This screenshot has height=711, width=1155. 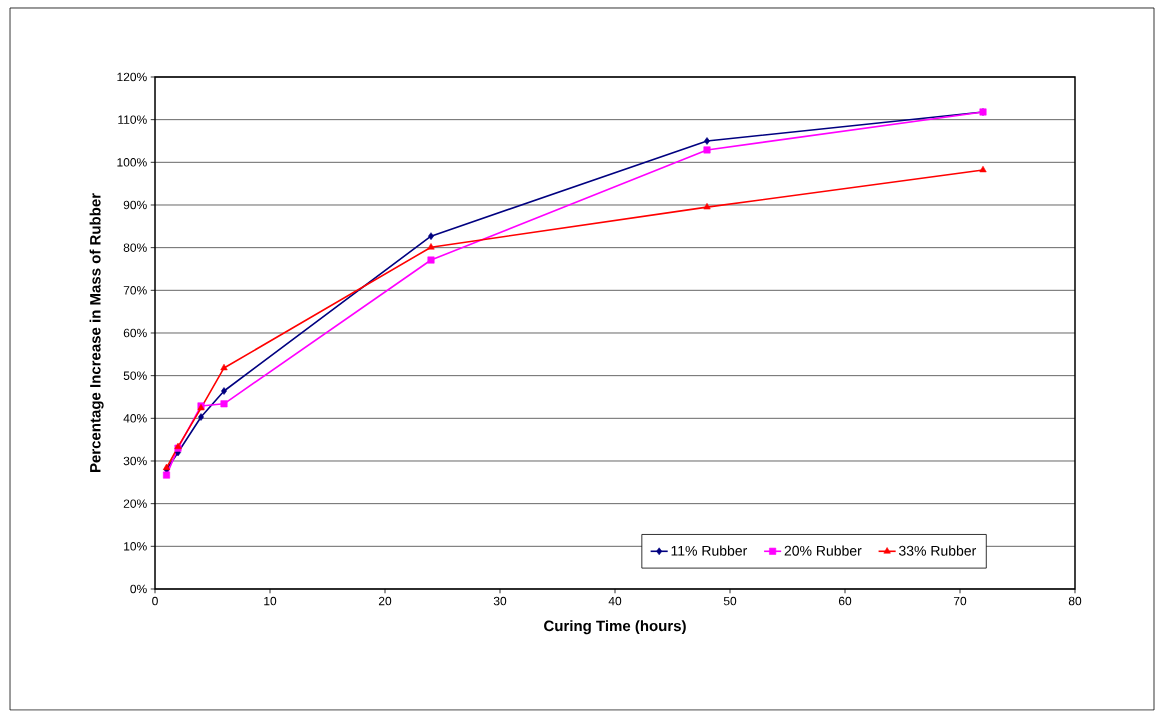 What do you see at coordinates (1075, 601) in the screenshot?
I see `x-tick-label: 80` at bounding box center [1075, 601].